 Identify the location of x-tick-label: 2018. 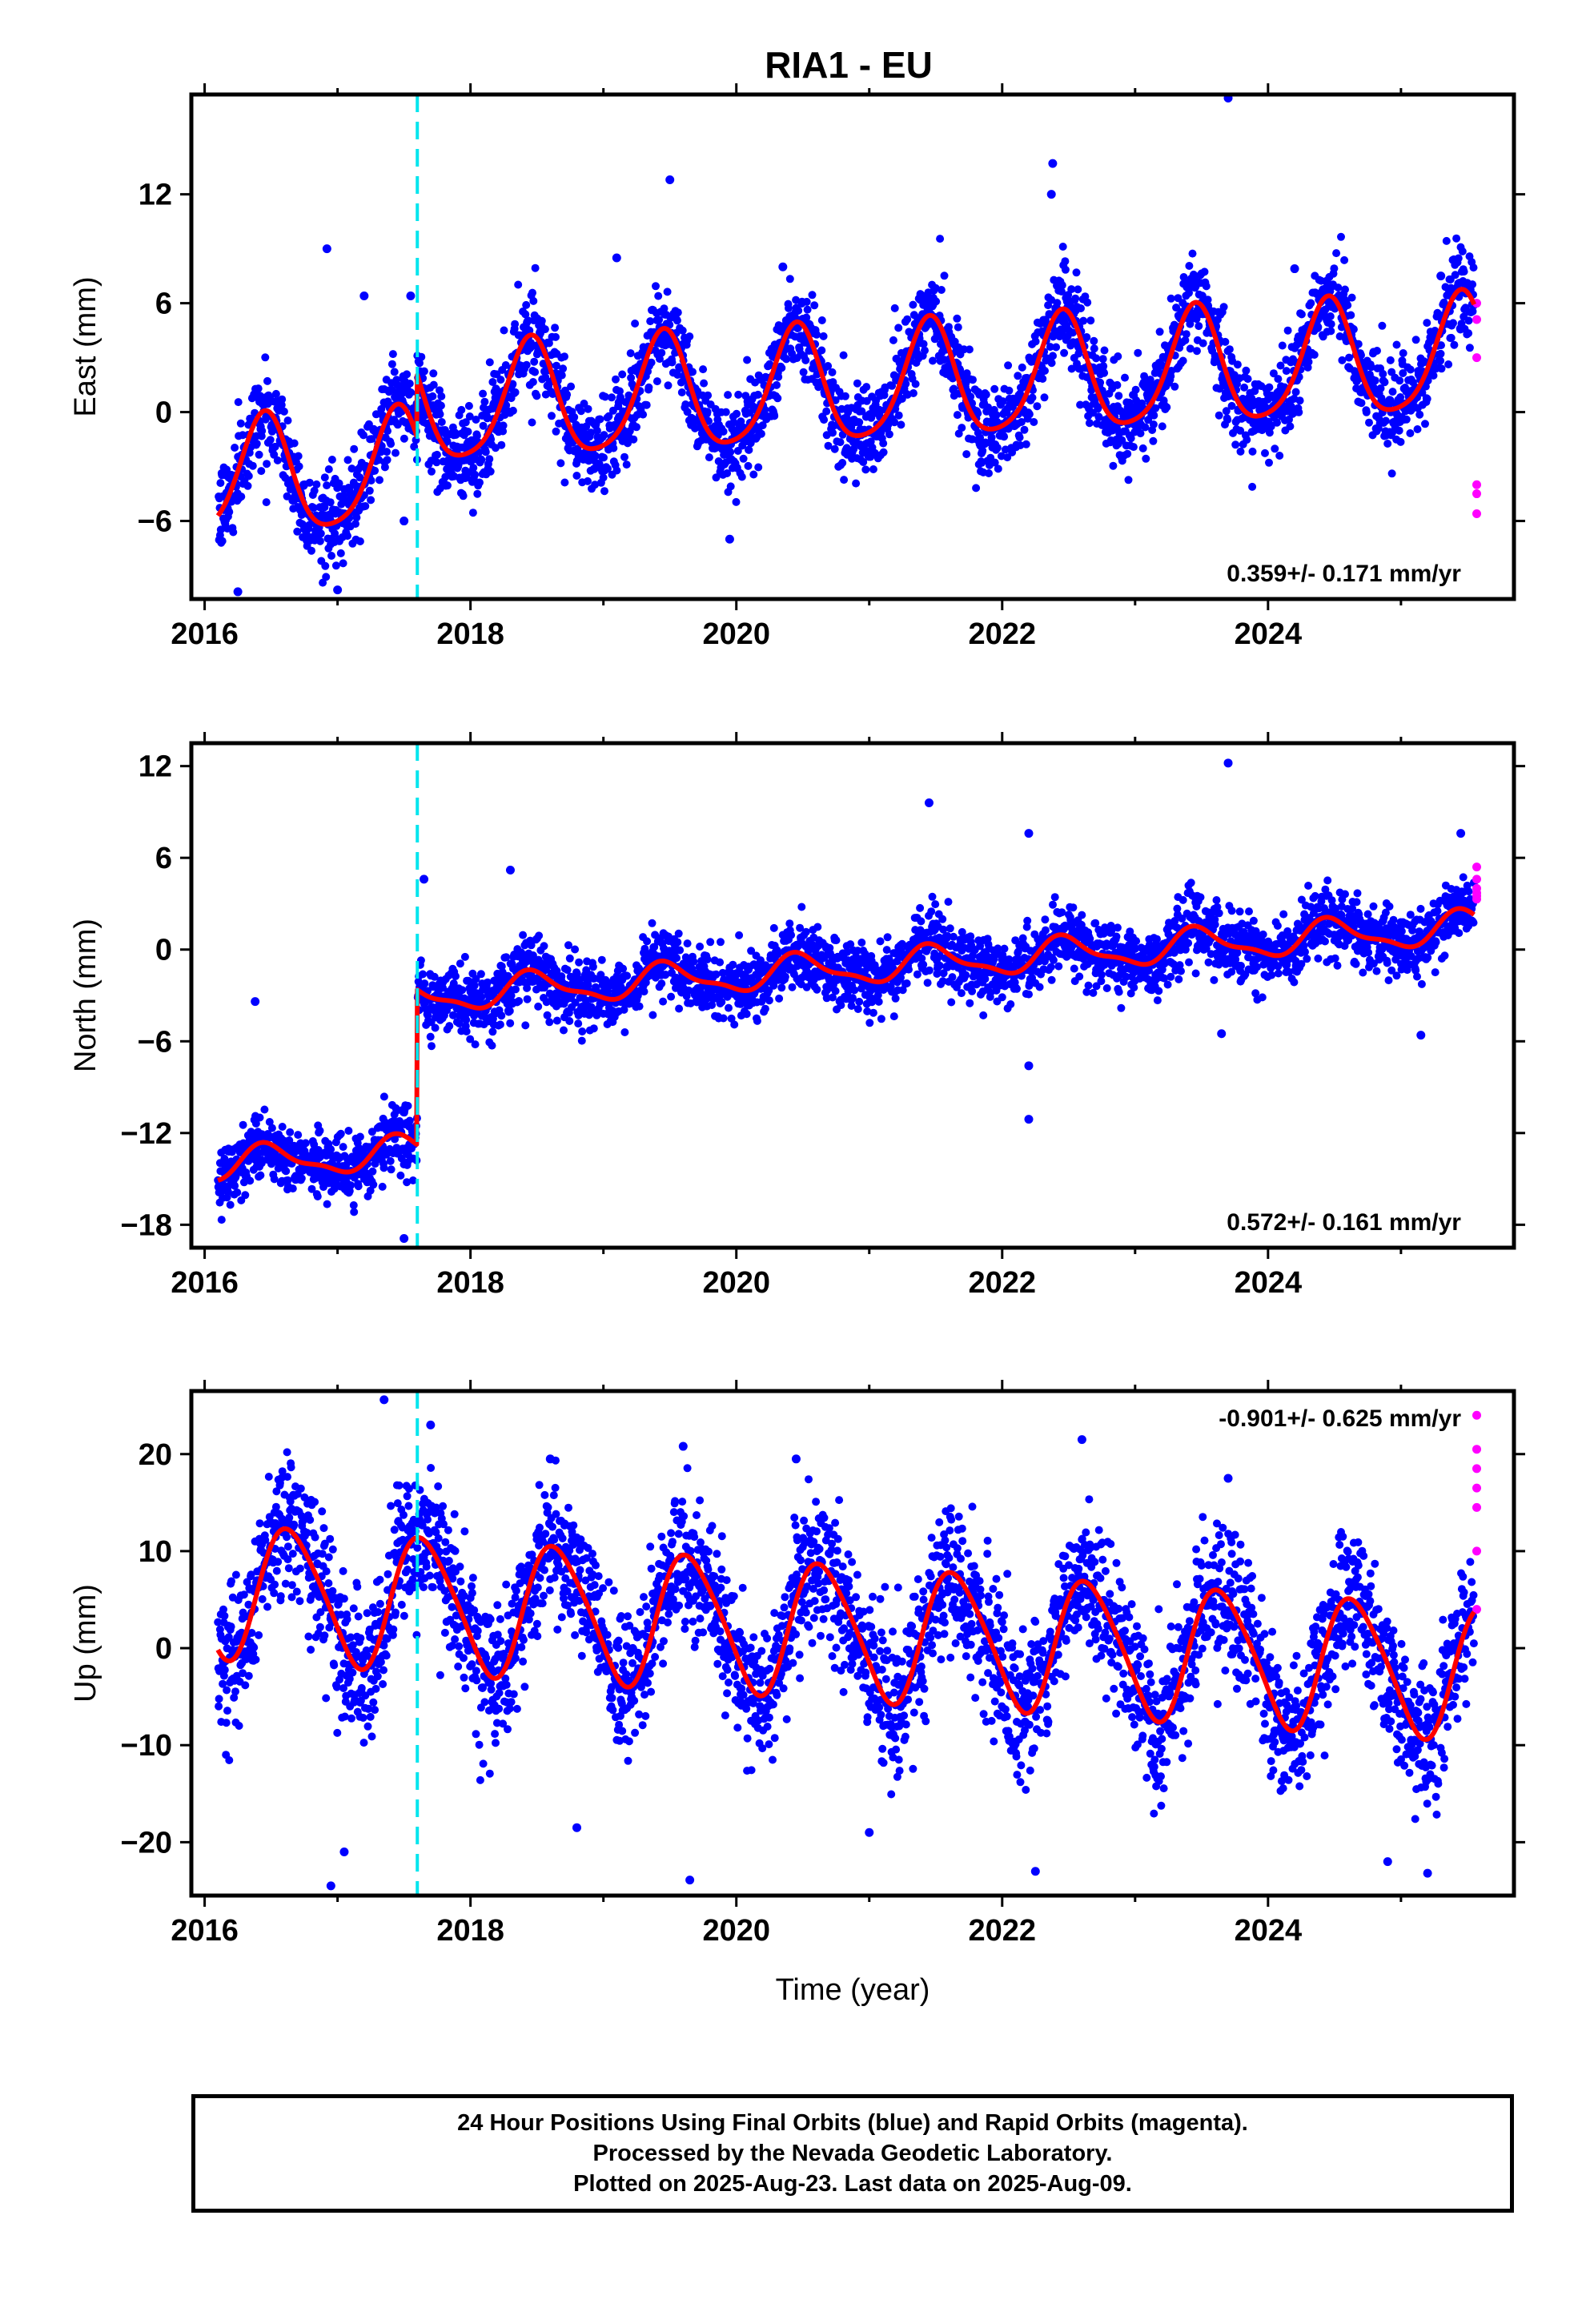
(470, 634).